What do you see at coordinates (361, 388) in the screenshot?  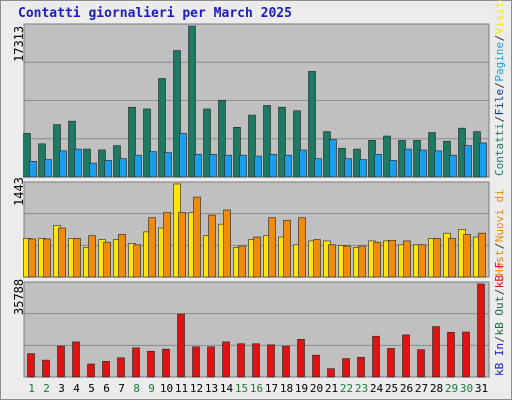 I see `day-label: 23` at bounding box center [361, 388].